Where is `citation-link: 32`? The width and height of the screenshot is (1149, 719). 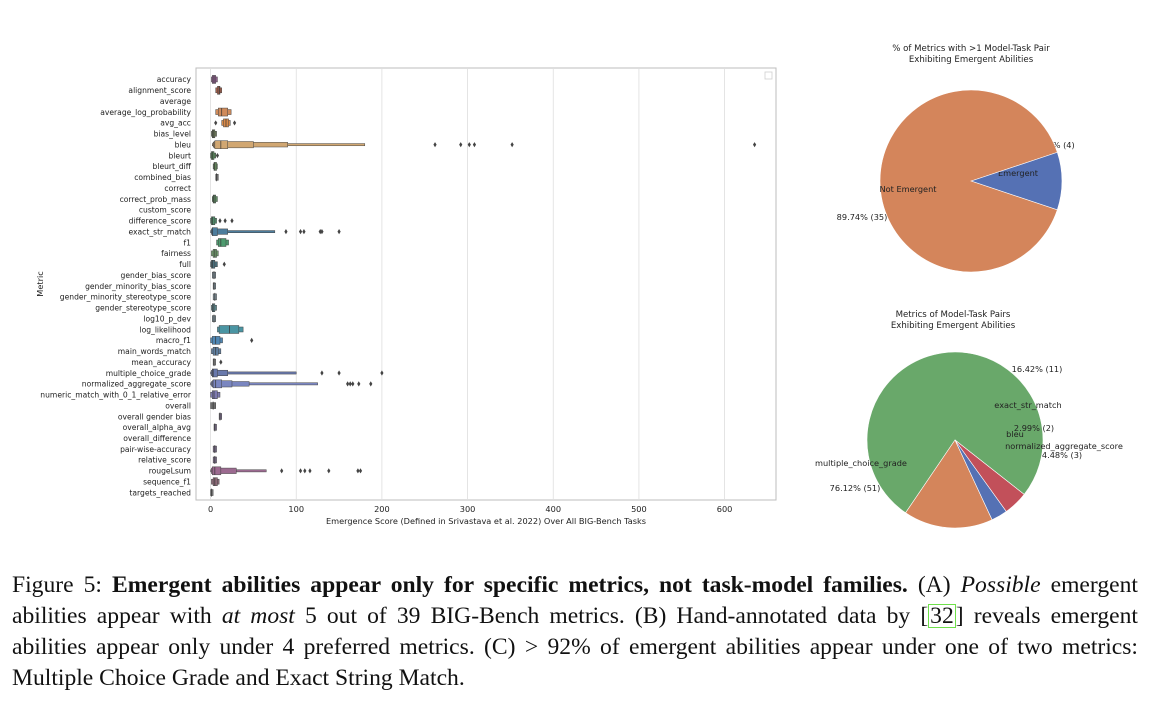
citation-link: 32 is located at coordinates (942, 616).